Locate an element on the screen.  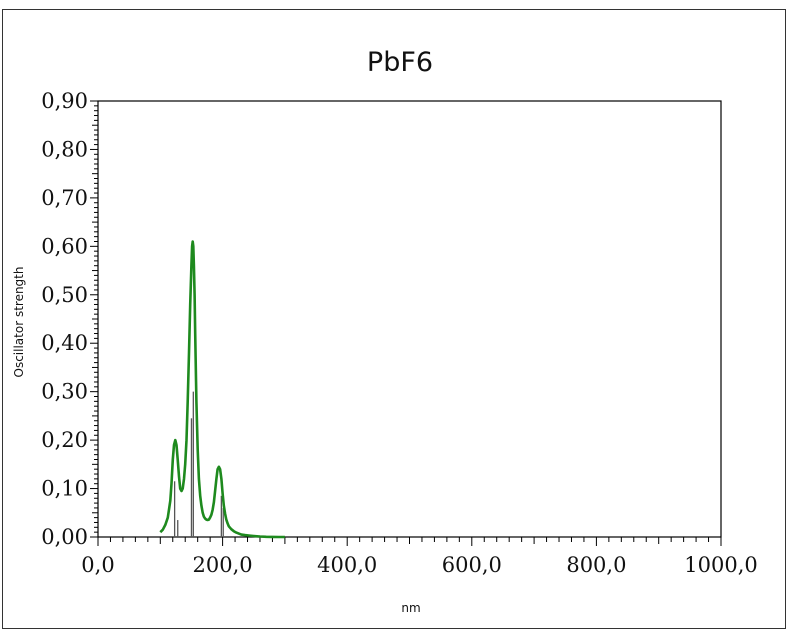
y-tick-label: 0,50 is located at coordinates (64, 295).